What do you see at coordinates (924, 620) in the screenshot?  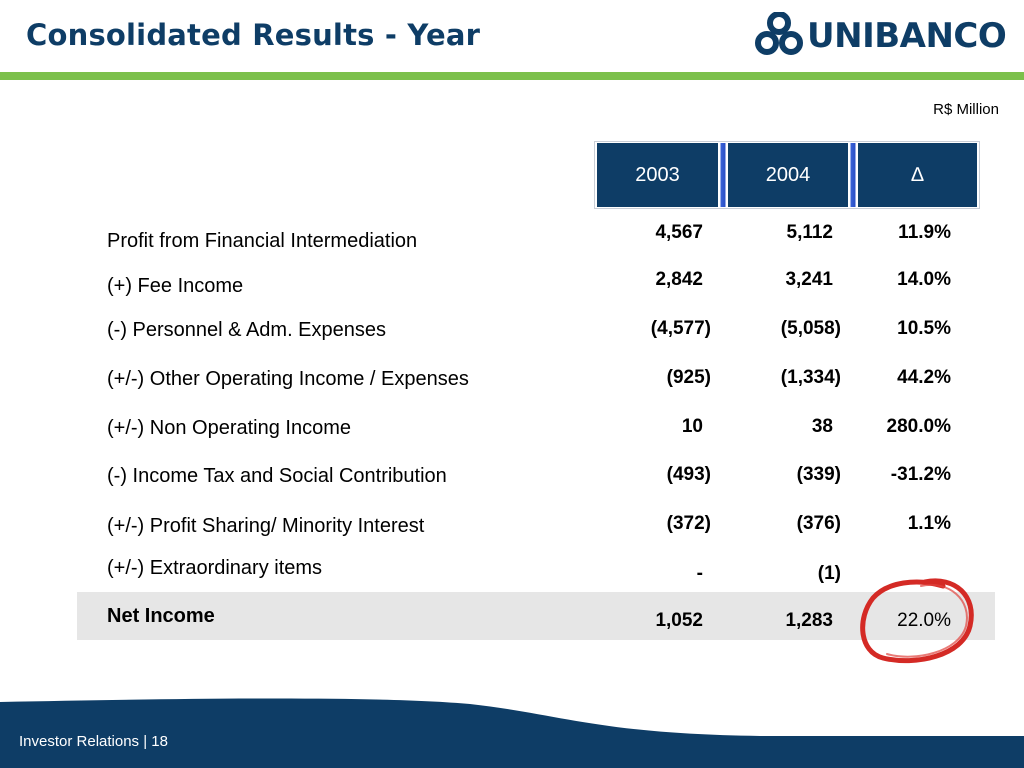 I see `net-income-delta: 22.0%` at bounding box center [924, 620].